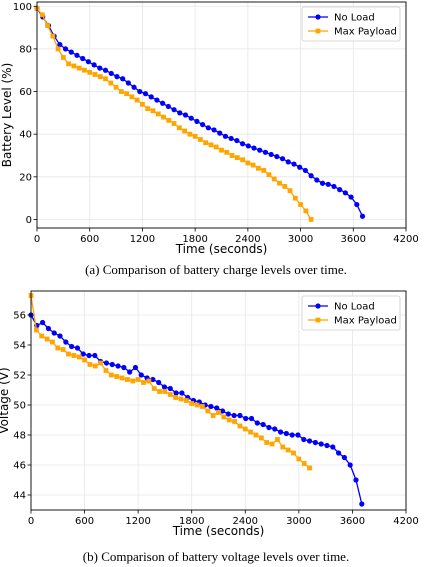  I want to click on x-tick-label: 600, so click(89, 239).